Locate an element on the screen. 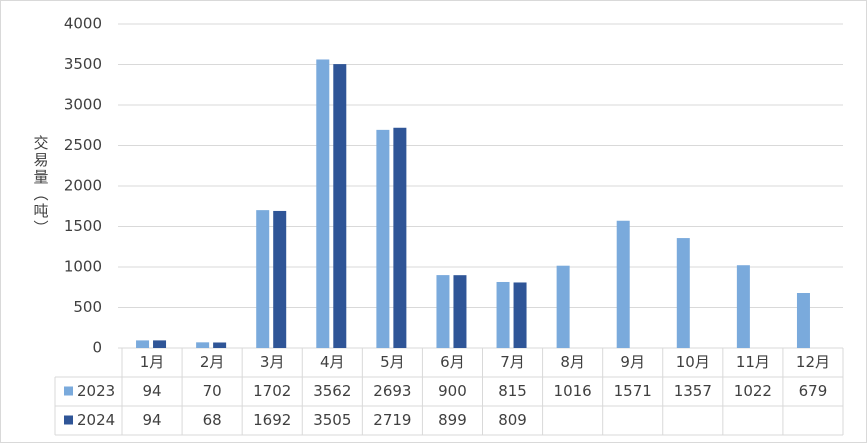  y-tick-label: 1000 is located at coordinates (83, 267).